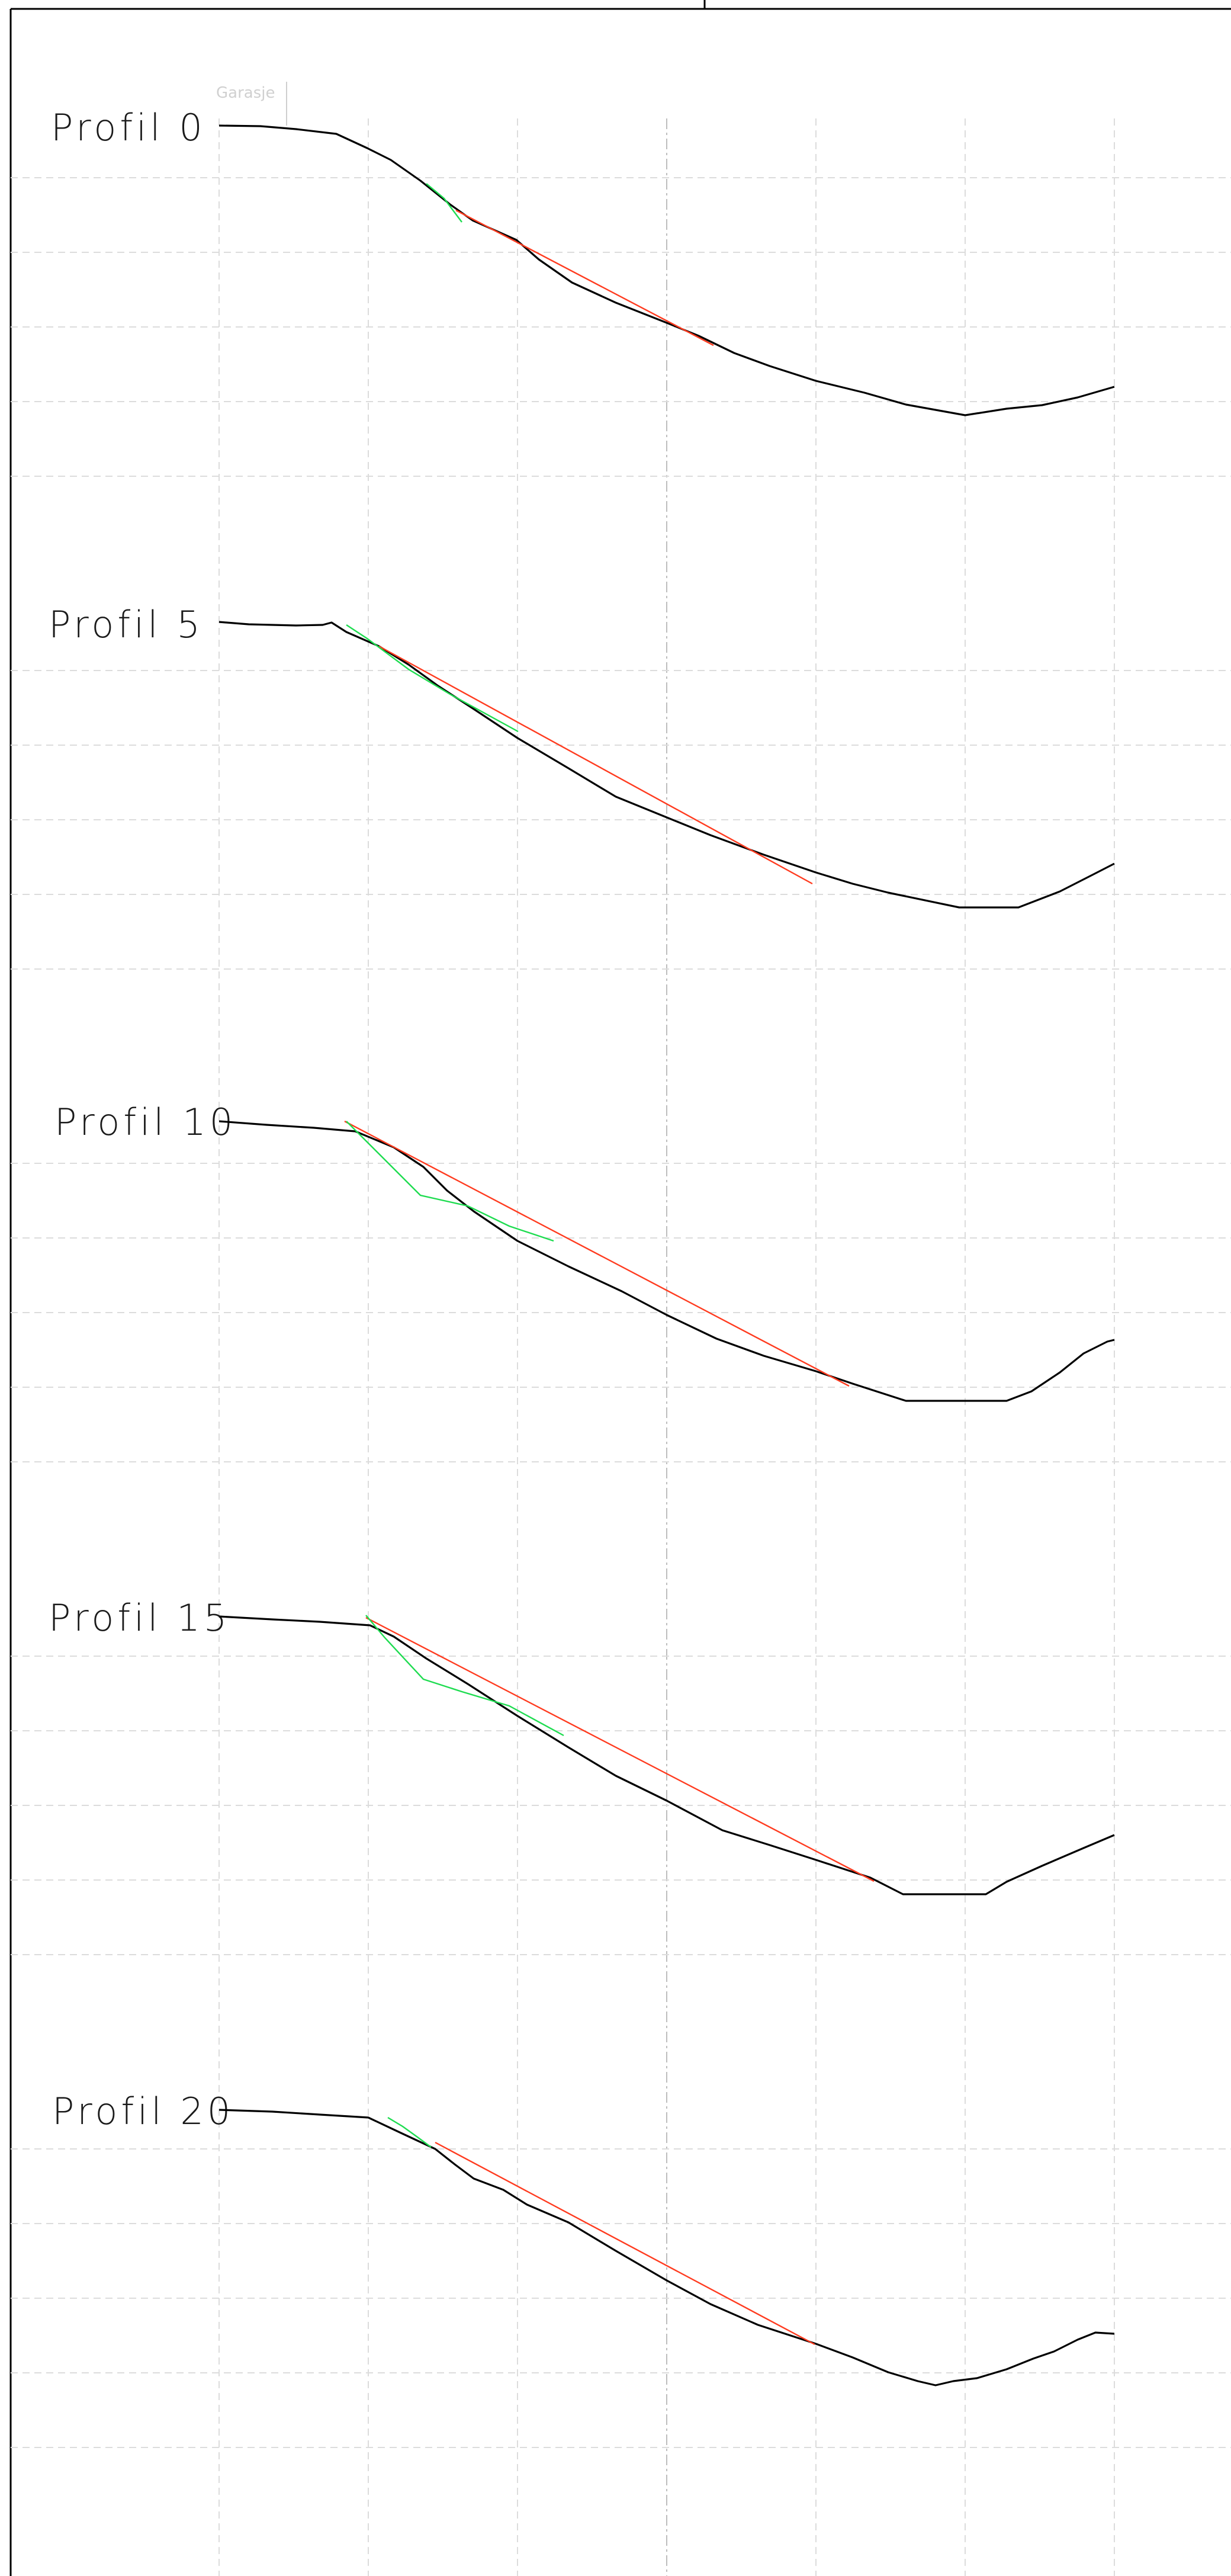  I want to click on profile-5: Profil 5, so click(582, 756).